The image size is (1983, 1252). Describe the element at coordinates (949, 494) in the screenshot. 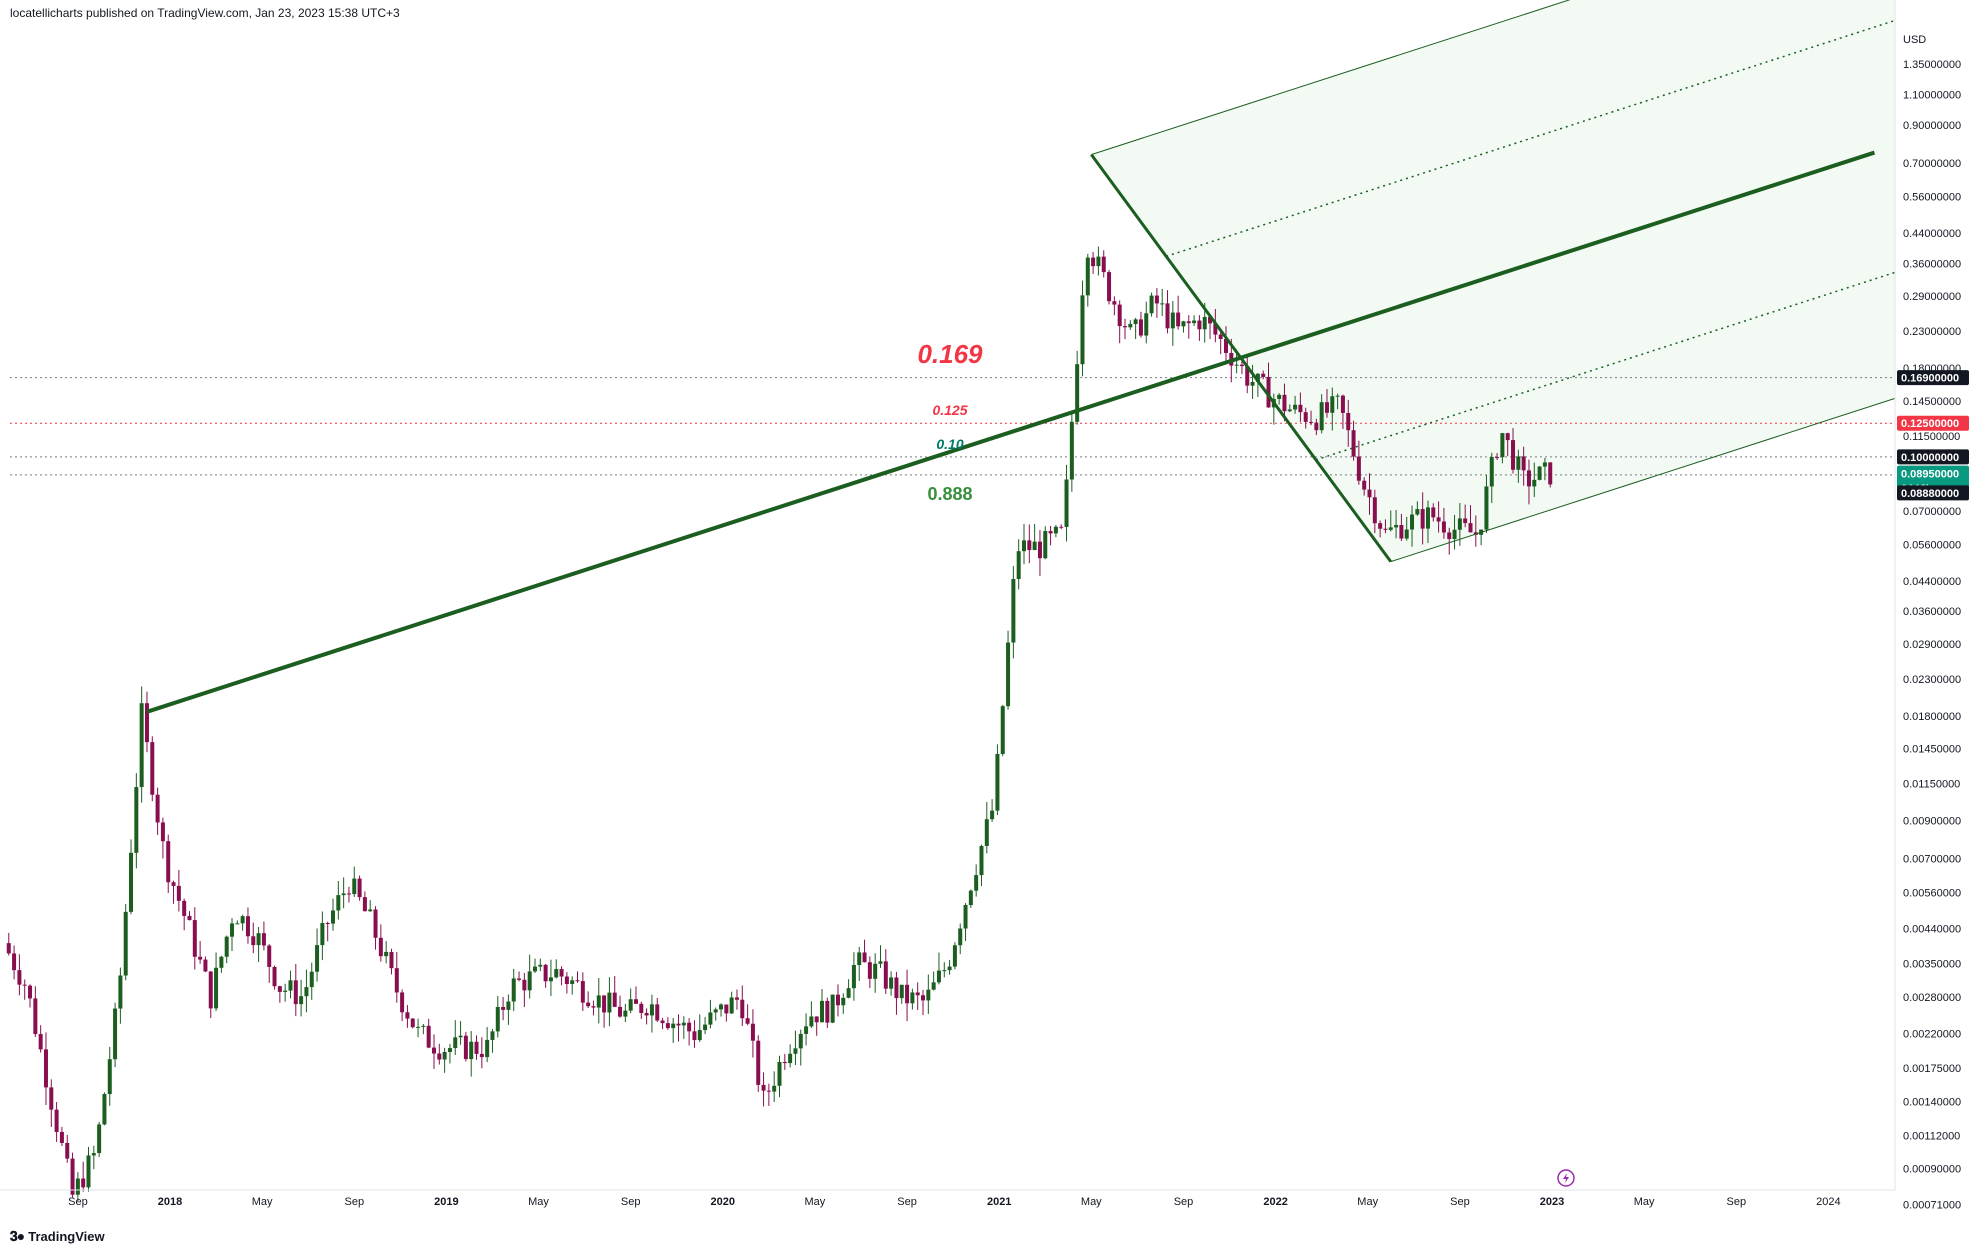

I see `level-annotation: 0.888` at that location.